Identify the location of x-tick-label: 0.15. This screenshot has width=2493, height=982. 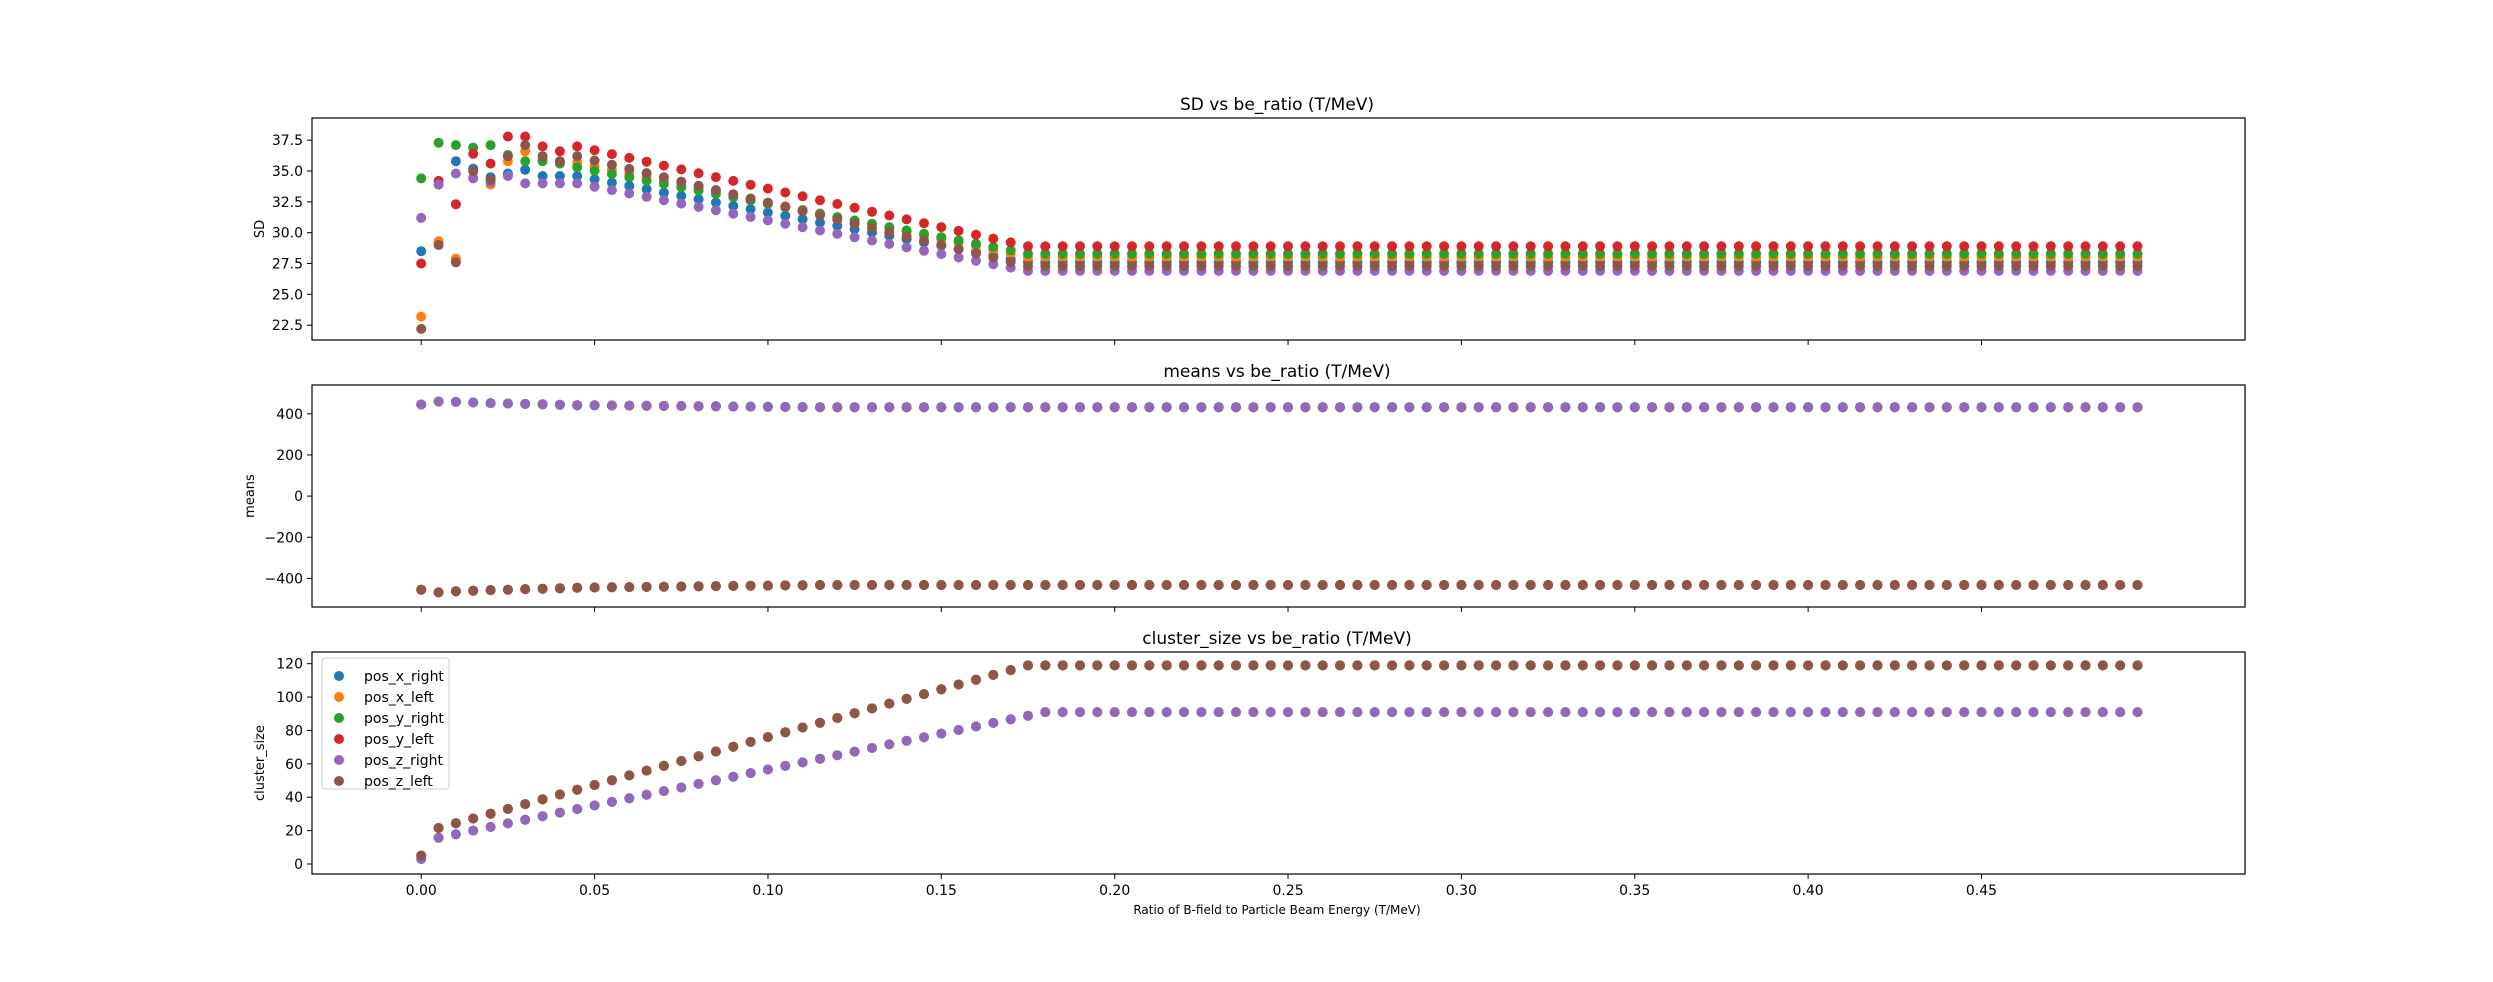
(941, 891).